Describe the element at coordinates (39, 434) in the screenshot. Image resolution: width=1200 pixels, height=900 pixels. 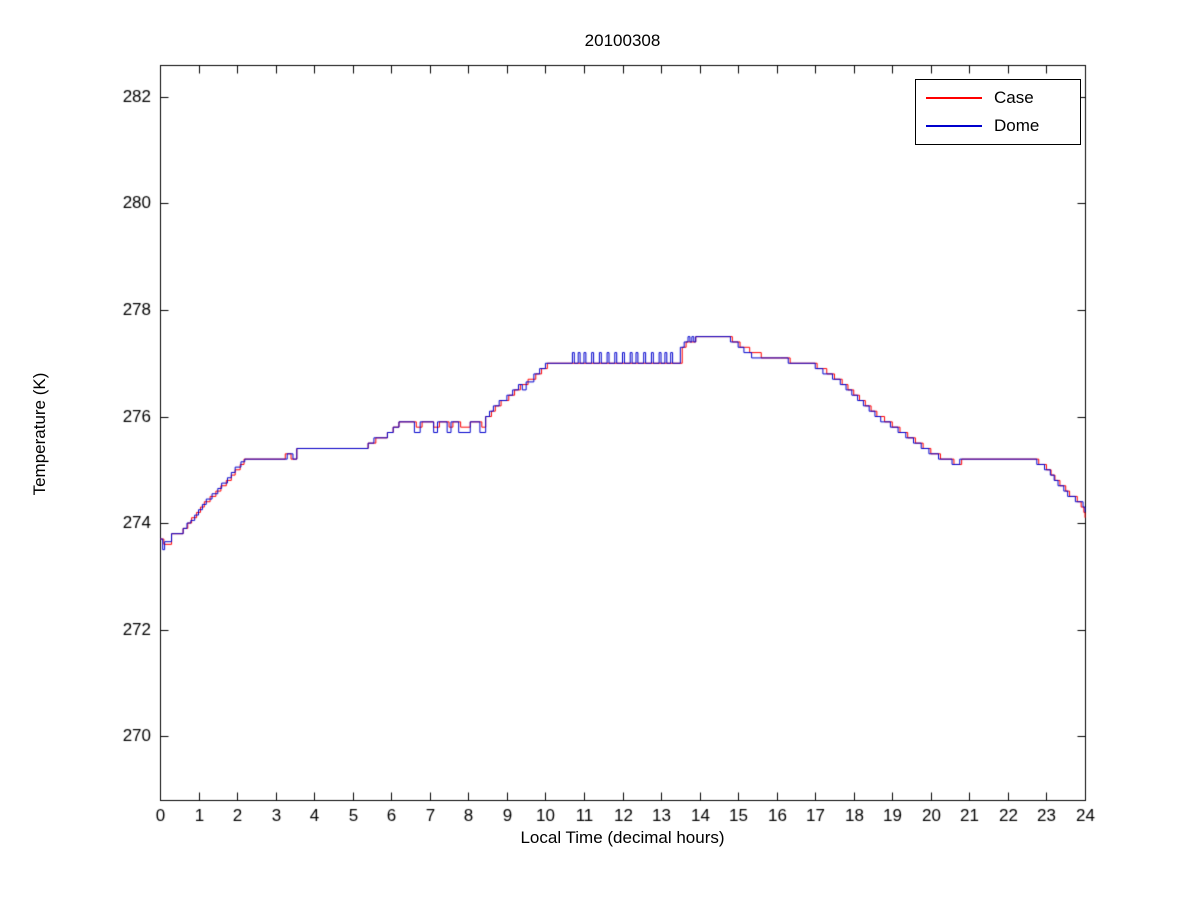
I see `y-axis-label: Temperature (K)` at that location.